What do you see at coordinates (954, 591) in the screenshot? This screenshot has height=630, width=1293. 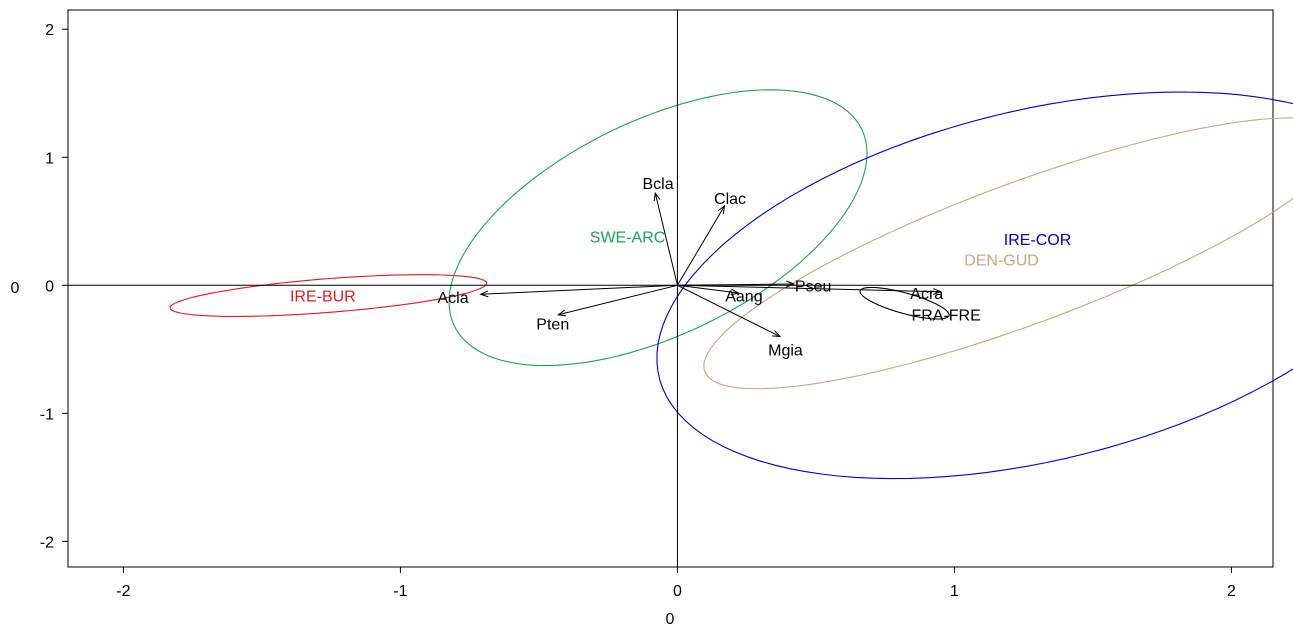 I see `x-tick-label: 1` at bounding box center [954, 591].